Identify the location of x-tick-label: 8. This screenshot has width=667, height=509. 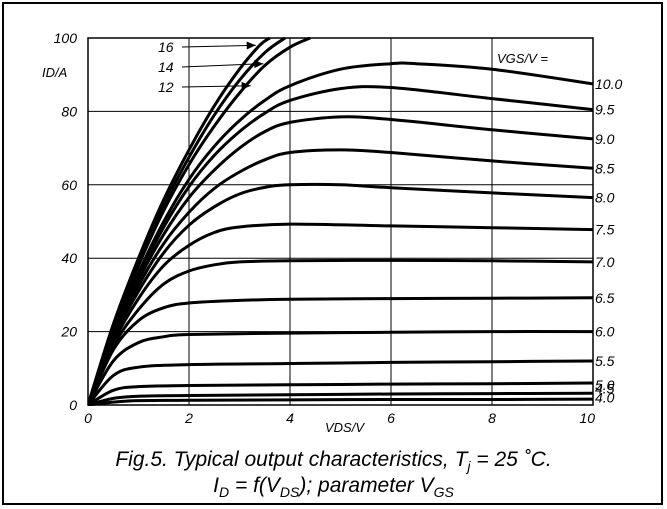
(492, 418).